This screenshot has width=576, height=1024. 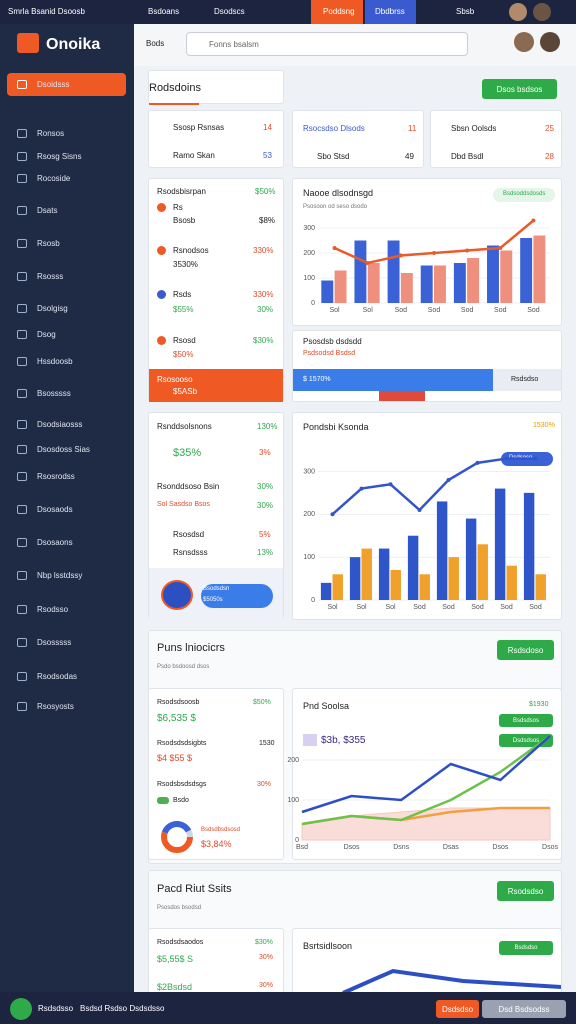 I want to click on search-placeholder: Fonns bsalsm, so click(x=234, y=44).